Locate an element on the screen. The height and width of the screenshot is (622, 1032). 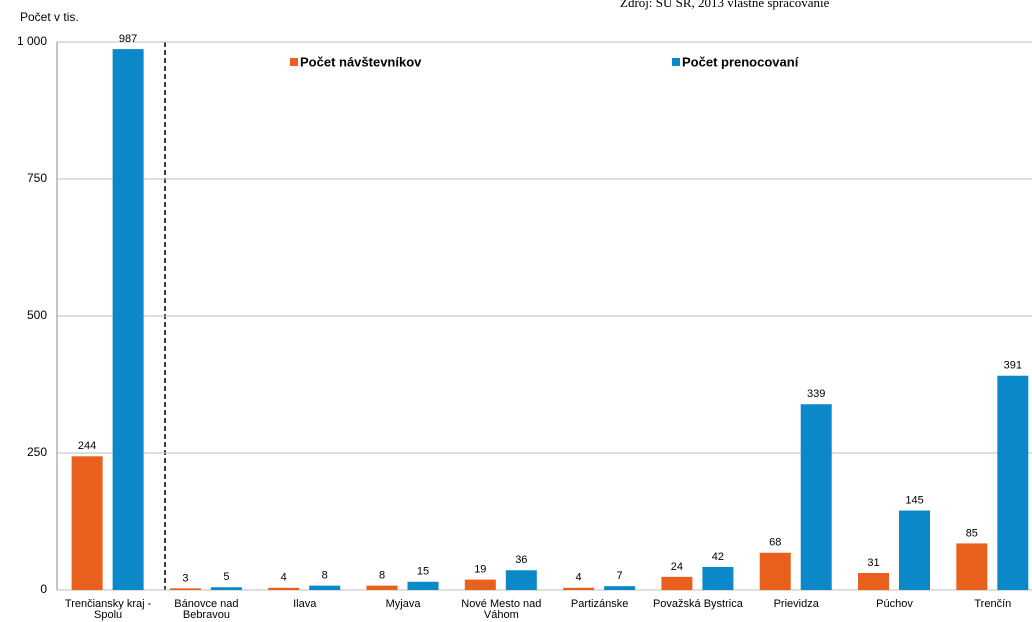
data-label: 339 is located at coordinates (816, 394).